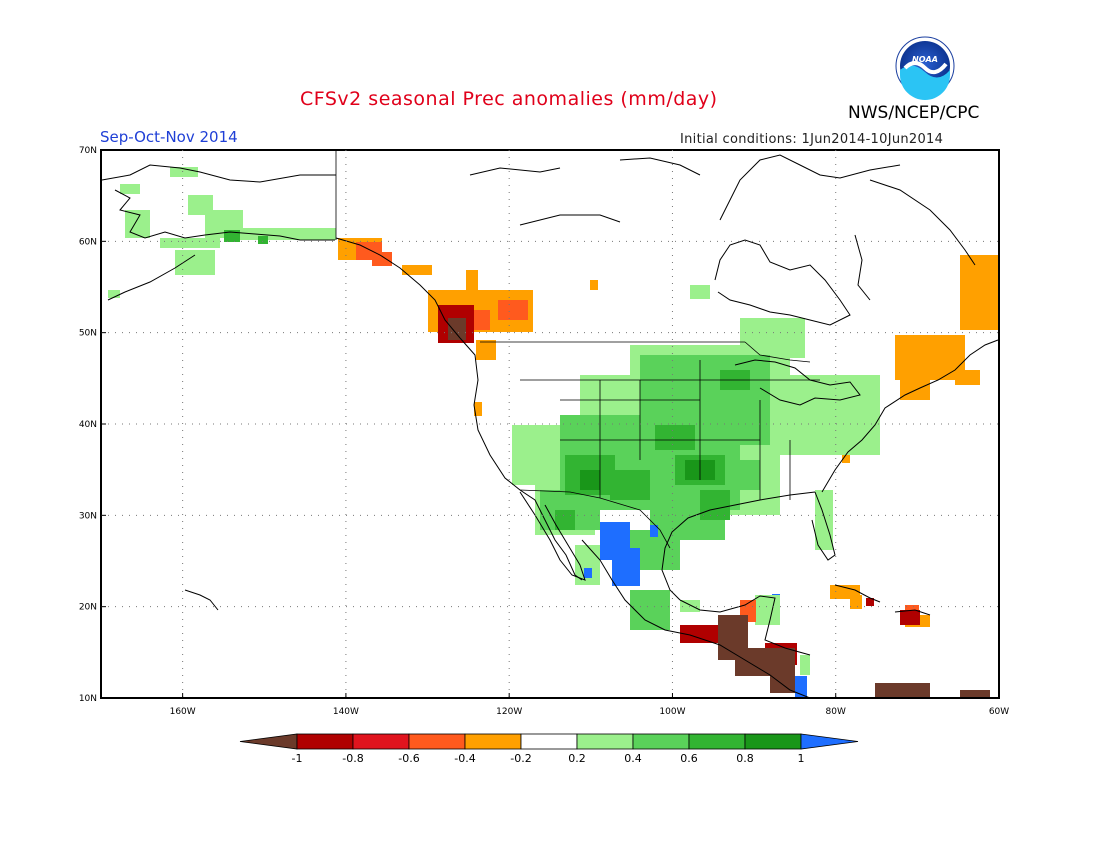 This screenshot has height=850, width=1100. I want to click on lat-label: 60N, so click(88, 242).